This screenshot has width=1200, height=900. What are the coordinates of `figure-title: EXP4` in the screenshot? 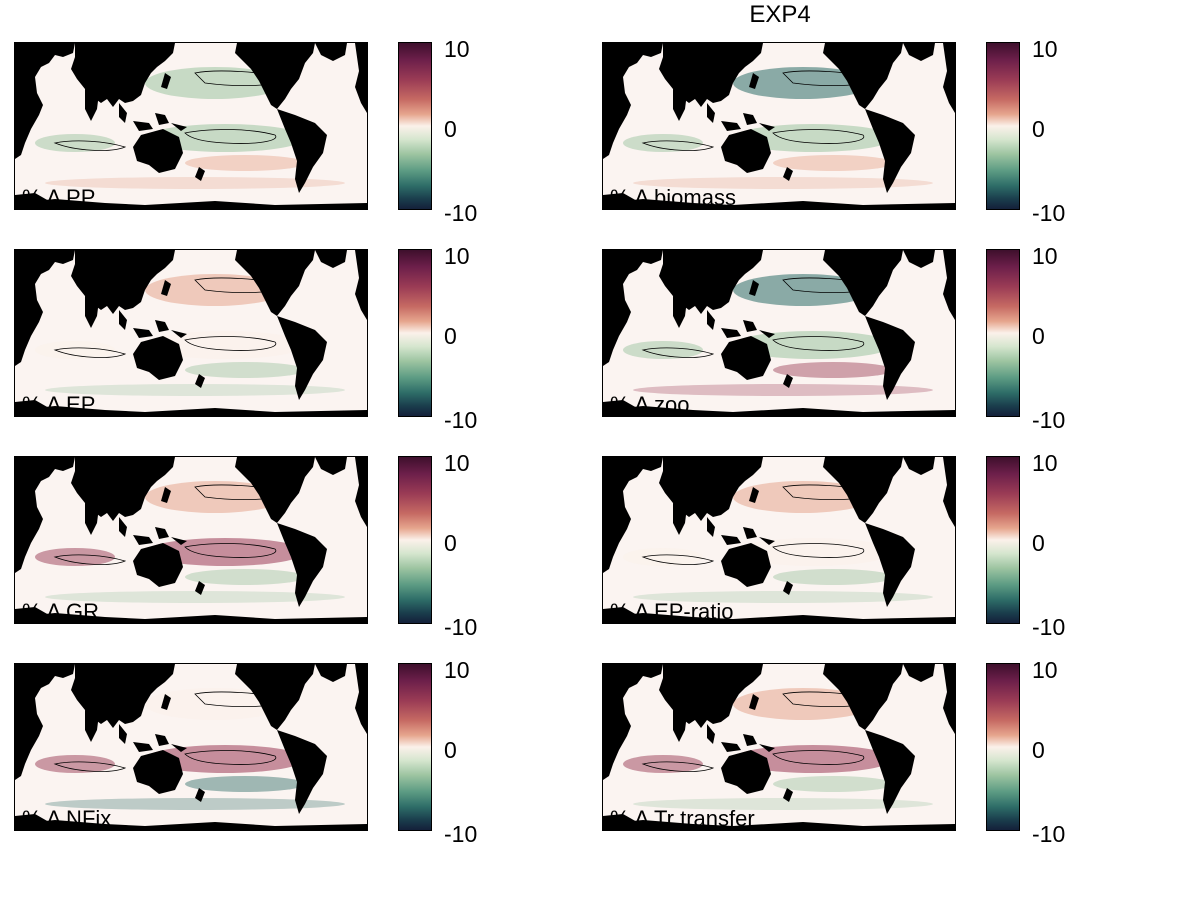 It's located at (780, 14).